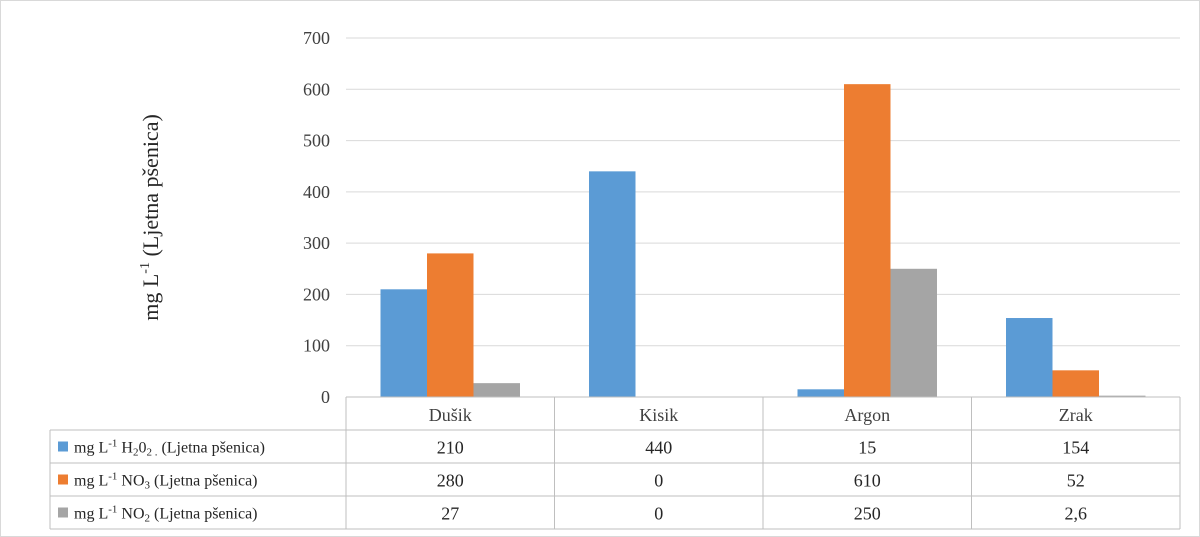 This screenshot has height=537, width=1200. What do you see at coordinates (658, 448) in the screenshot?
I see `cell-s0-kisik: 440` at bounding box center [658, 448].